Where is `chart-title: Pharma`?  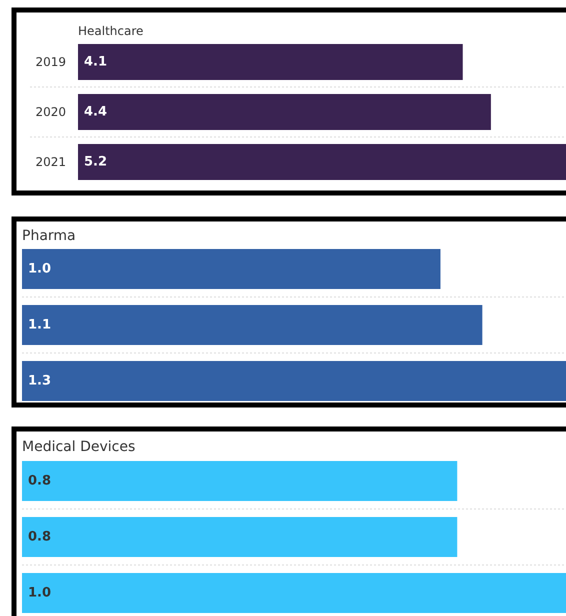
chart-title: Pharma is located at coordinates (49, 236).